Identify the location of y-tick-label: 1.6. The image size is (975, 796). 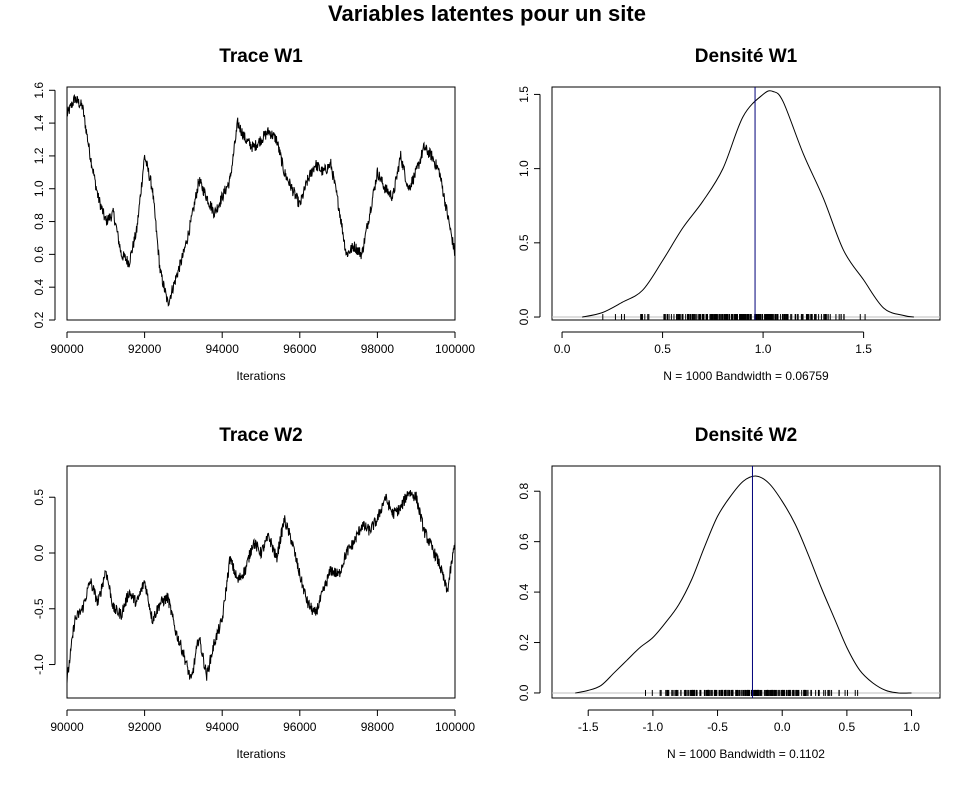
(39, 90).